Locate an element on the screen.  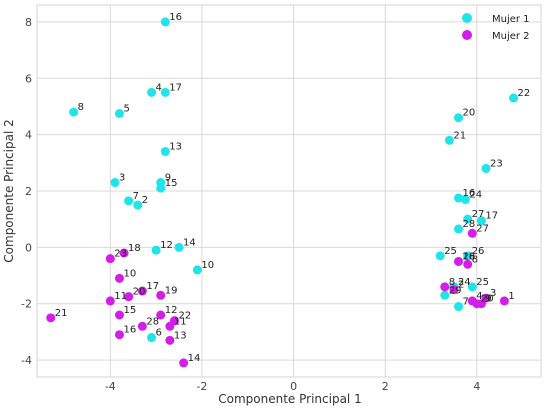
data-point-label: 17 is located at coordinates (152, 286).